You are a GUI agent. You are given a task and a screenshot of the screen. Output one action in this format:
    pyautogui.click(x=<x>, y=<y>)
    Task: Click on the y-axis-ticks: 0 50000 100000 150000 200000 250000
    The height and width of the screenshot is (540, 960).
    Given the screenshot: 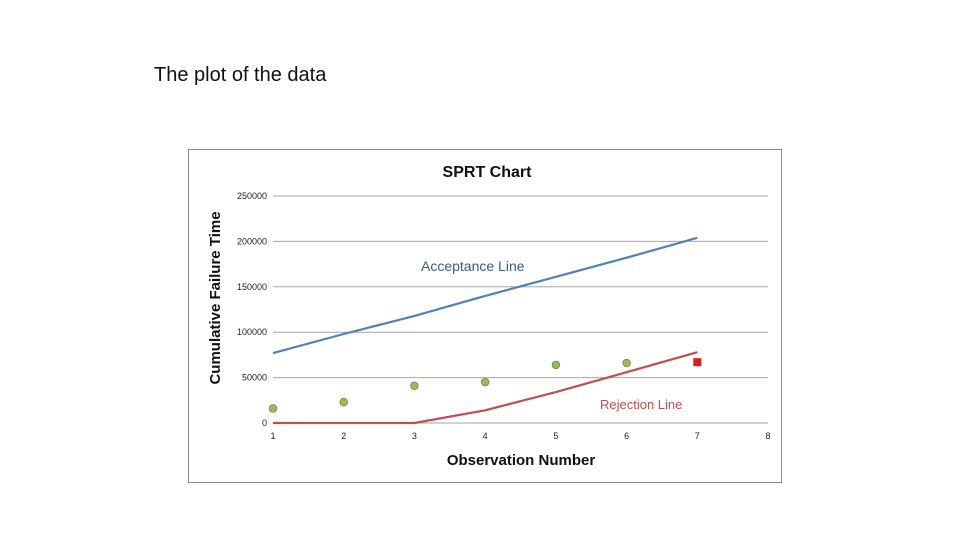 What is the action you would take?
    pyautogui.click(x=252, y=309)
    